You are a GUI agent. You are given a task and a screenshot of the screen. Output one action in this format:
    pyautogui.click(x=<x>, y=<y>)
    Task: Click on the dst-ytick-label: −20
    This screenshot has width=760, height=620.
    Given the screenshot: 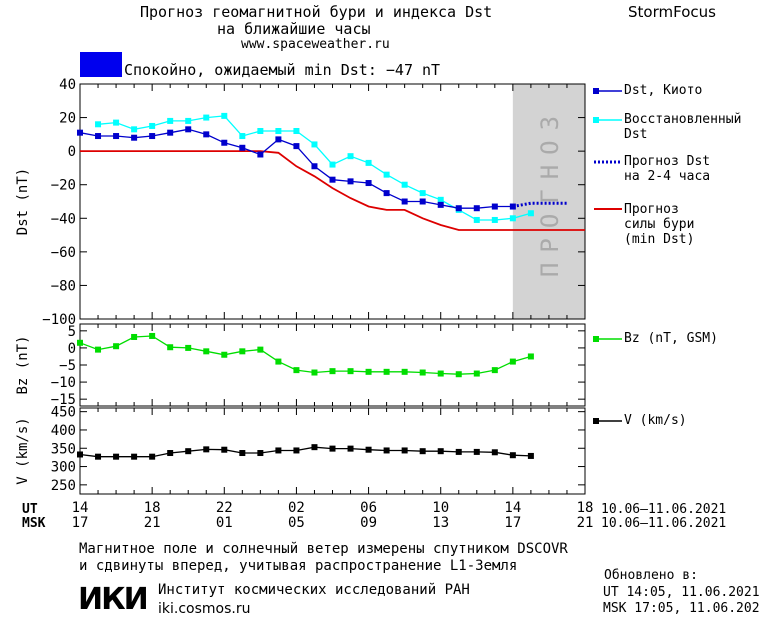 What is the action you would take?
    pyautogui.click(x=63, y=186)
    